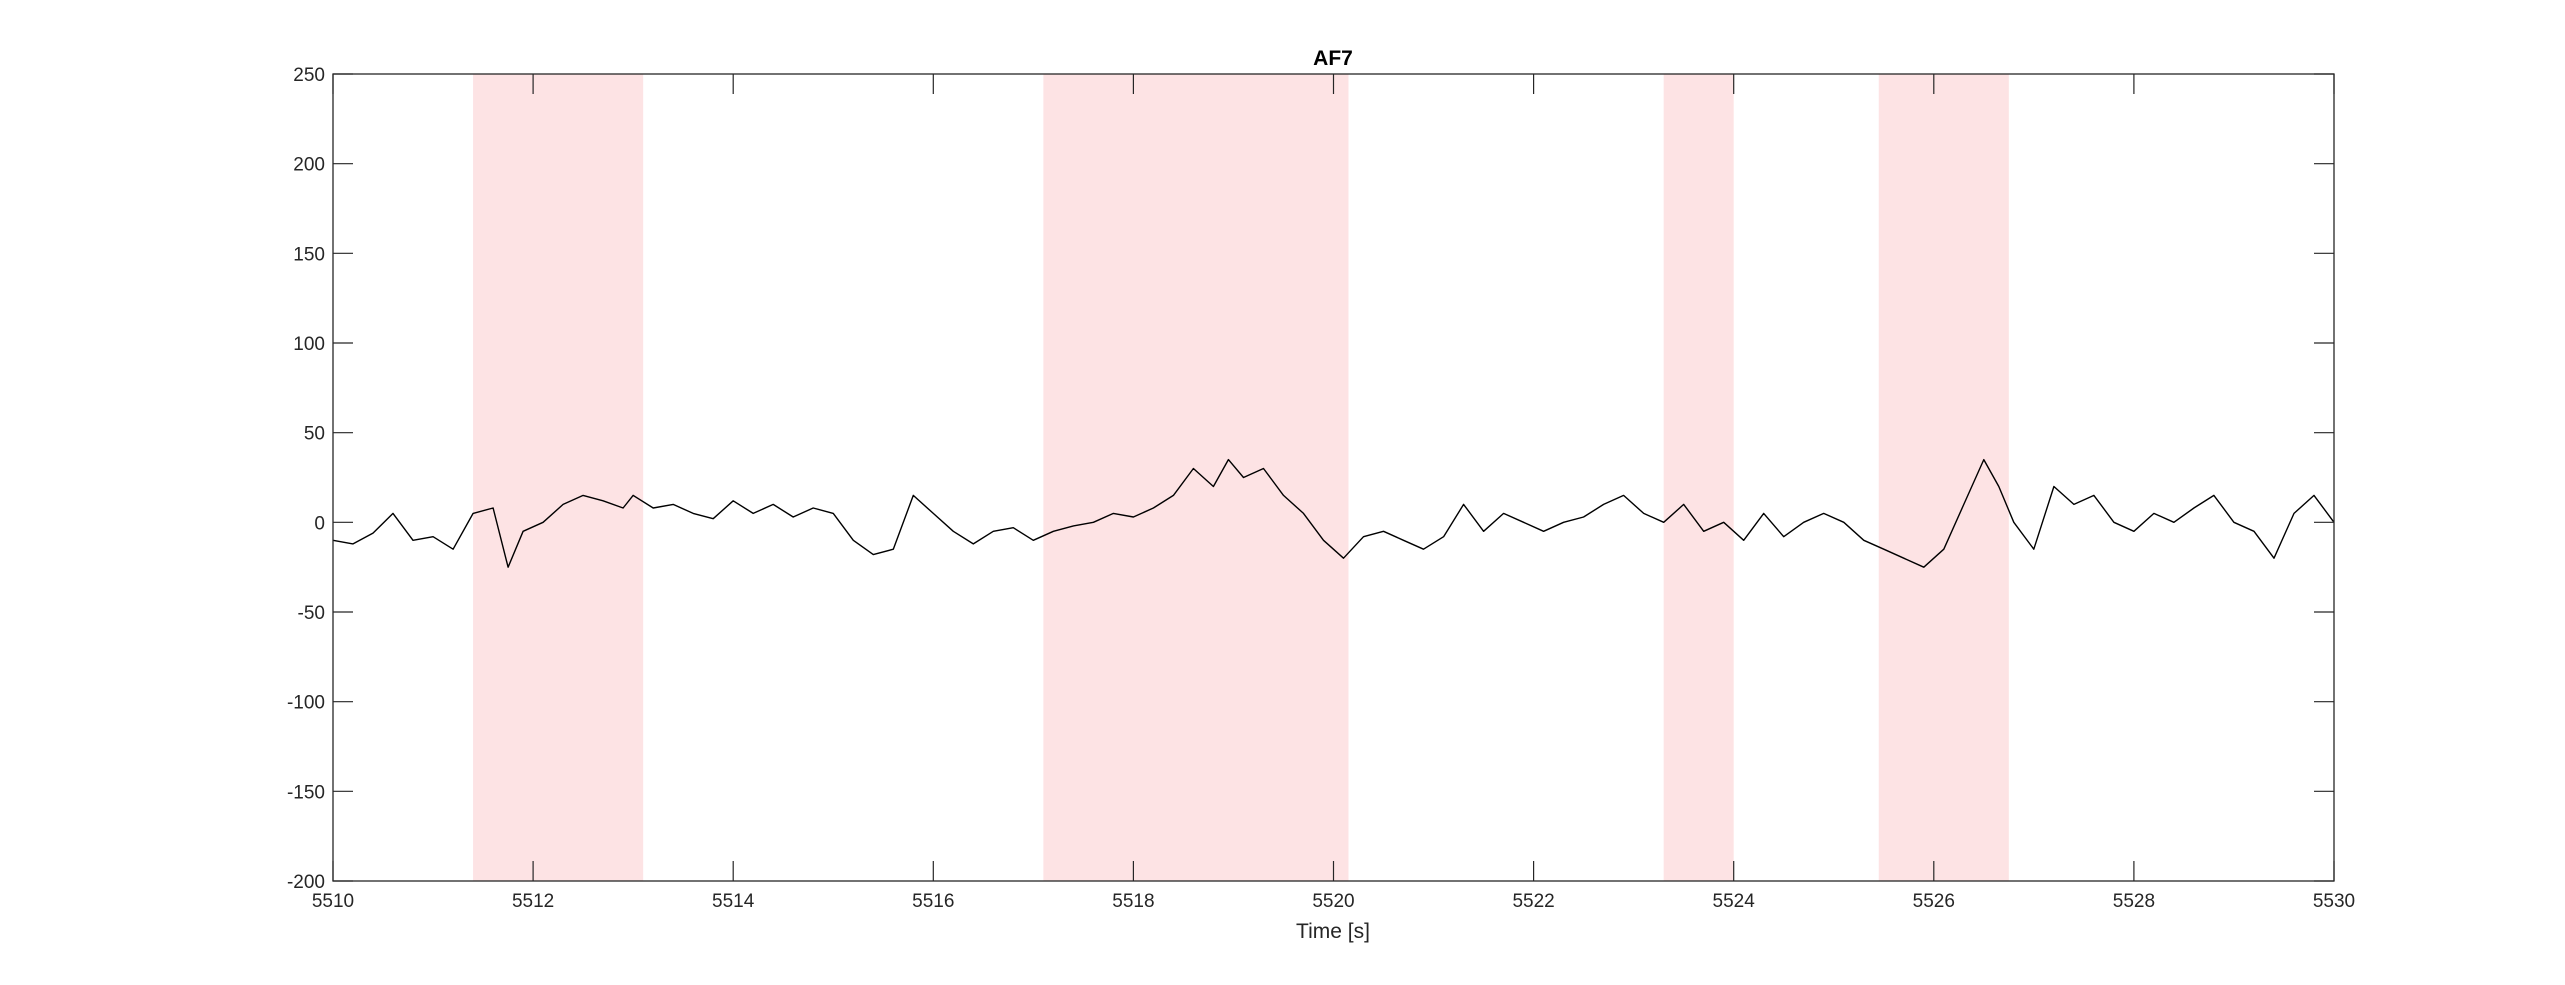 Image resolution: width=2565 pixels, height=985 pixels. I want to click on signal-line, so click(1333, 513).